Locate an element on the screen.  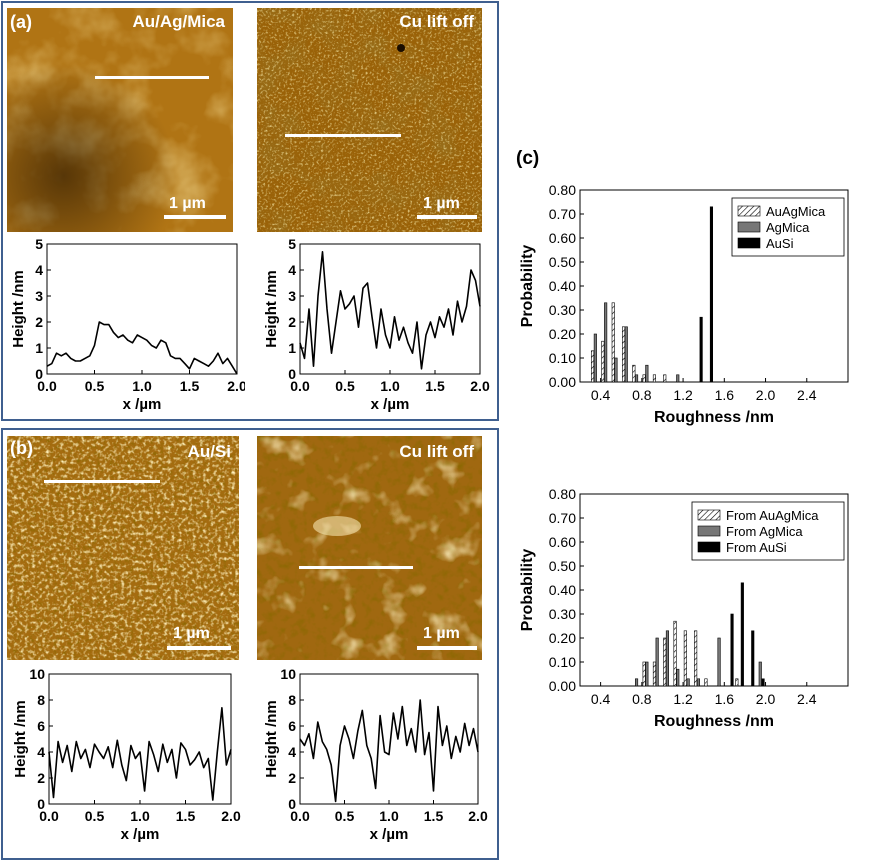
legend-label: AgMica is located at coordinates (788, 227).